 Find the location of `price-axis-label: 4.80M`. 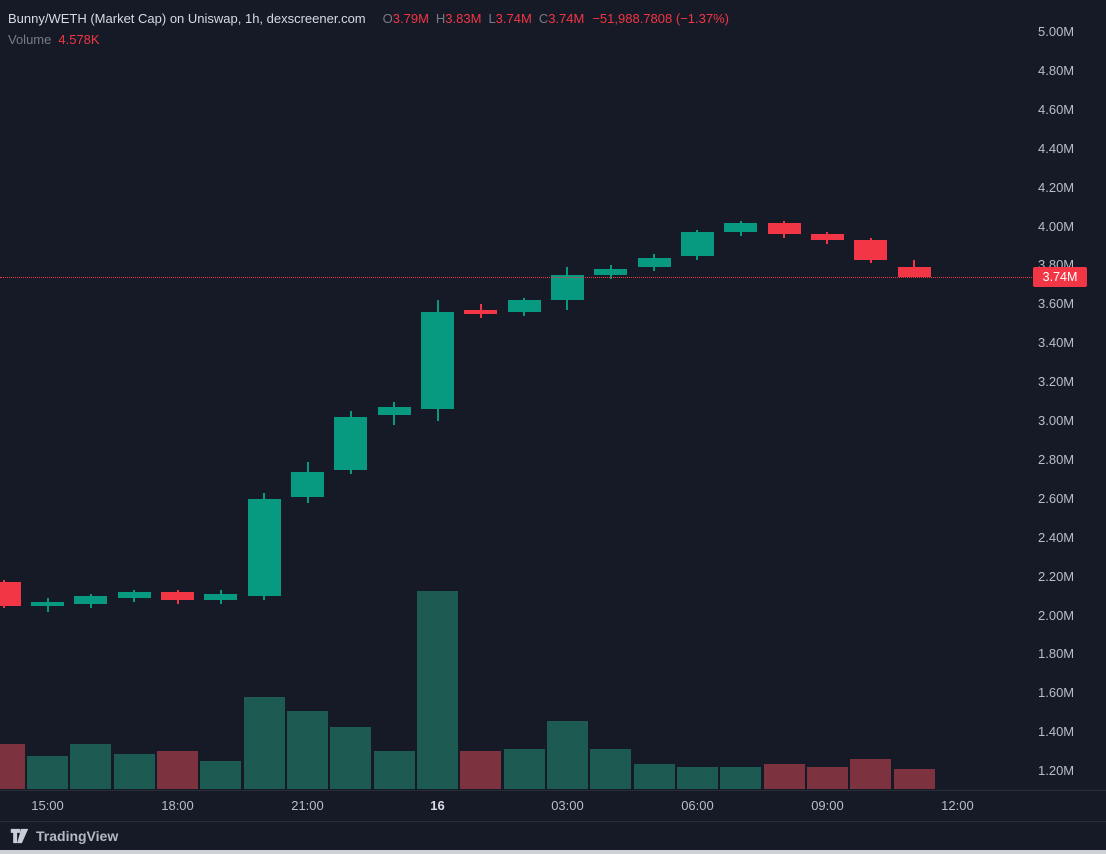

price-axis-label: 4.80M is located at coordinates (1056, 70).